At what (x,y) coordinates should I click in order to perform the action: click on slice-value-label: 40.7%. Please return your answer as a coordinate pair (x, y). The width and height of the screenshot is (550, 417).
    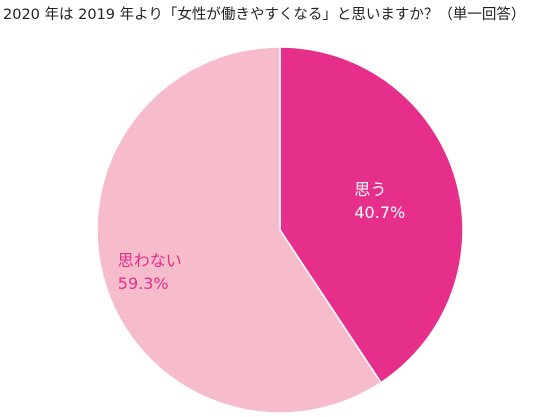
    Looking at the image, I should click on (379, 212).